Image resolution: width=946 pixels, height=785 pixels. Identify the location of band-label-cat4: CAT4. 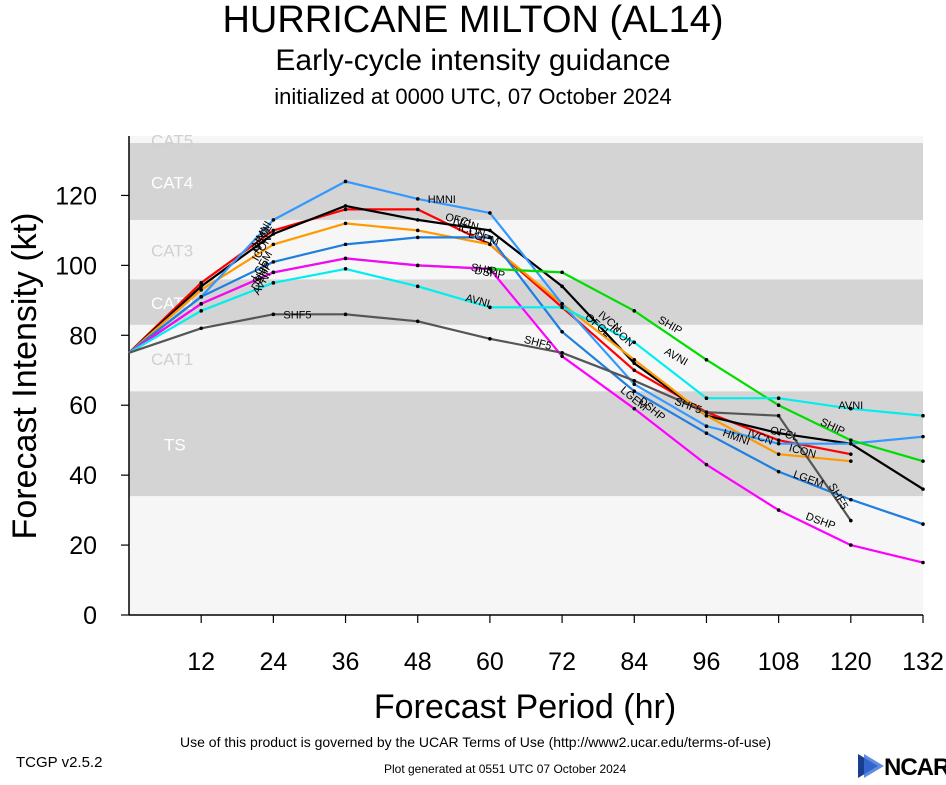
(172, 182).